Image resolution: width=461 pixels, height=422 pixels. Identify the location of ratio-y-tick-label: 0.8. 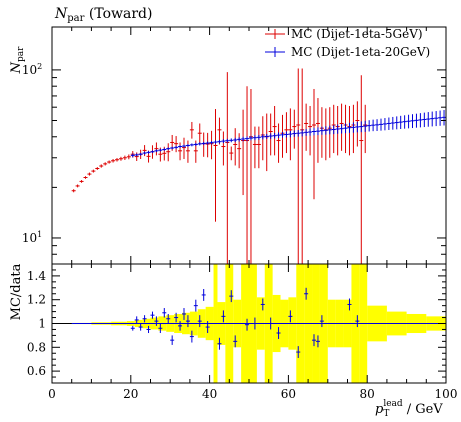
(36, 347).